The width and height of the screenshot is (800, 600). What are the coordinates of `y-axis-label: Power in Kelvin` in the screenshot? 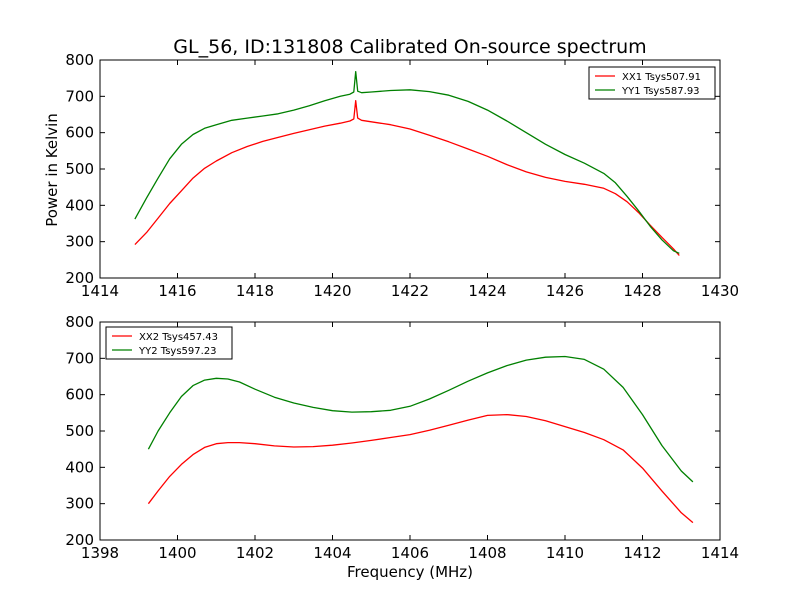 It's located at (52, 170).